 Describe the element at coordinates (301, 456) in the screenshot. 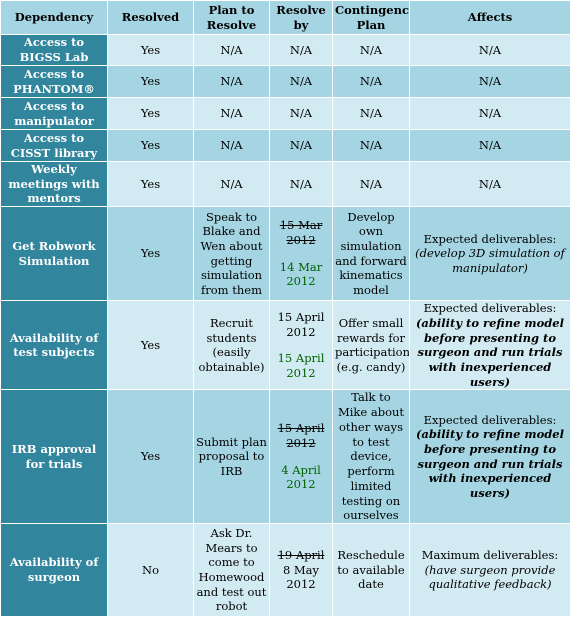

I see `resolve-by-cell: 15 April 2012 4 April 2012` at that location.